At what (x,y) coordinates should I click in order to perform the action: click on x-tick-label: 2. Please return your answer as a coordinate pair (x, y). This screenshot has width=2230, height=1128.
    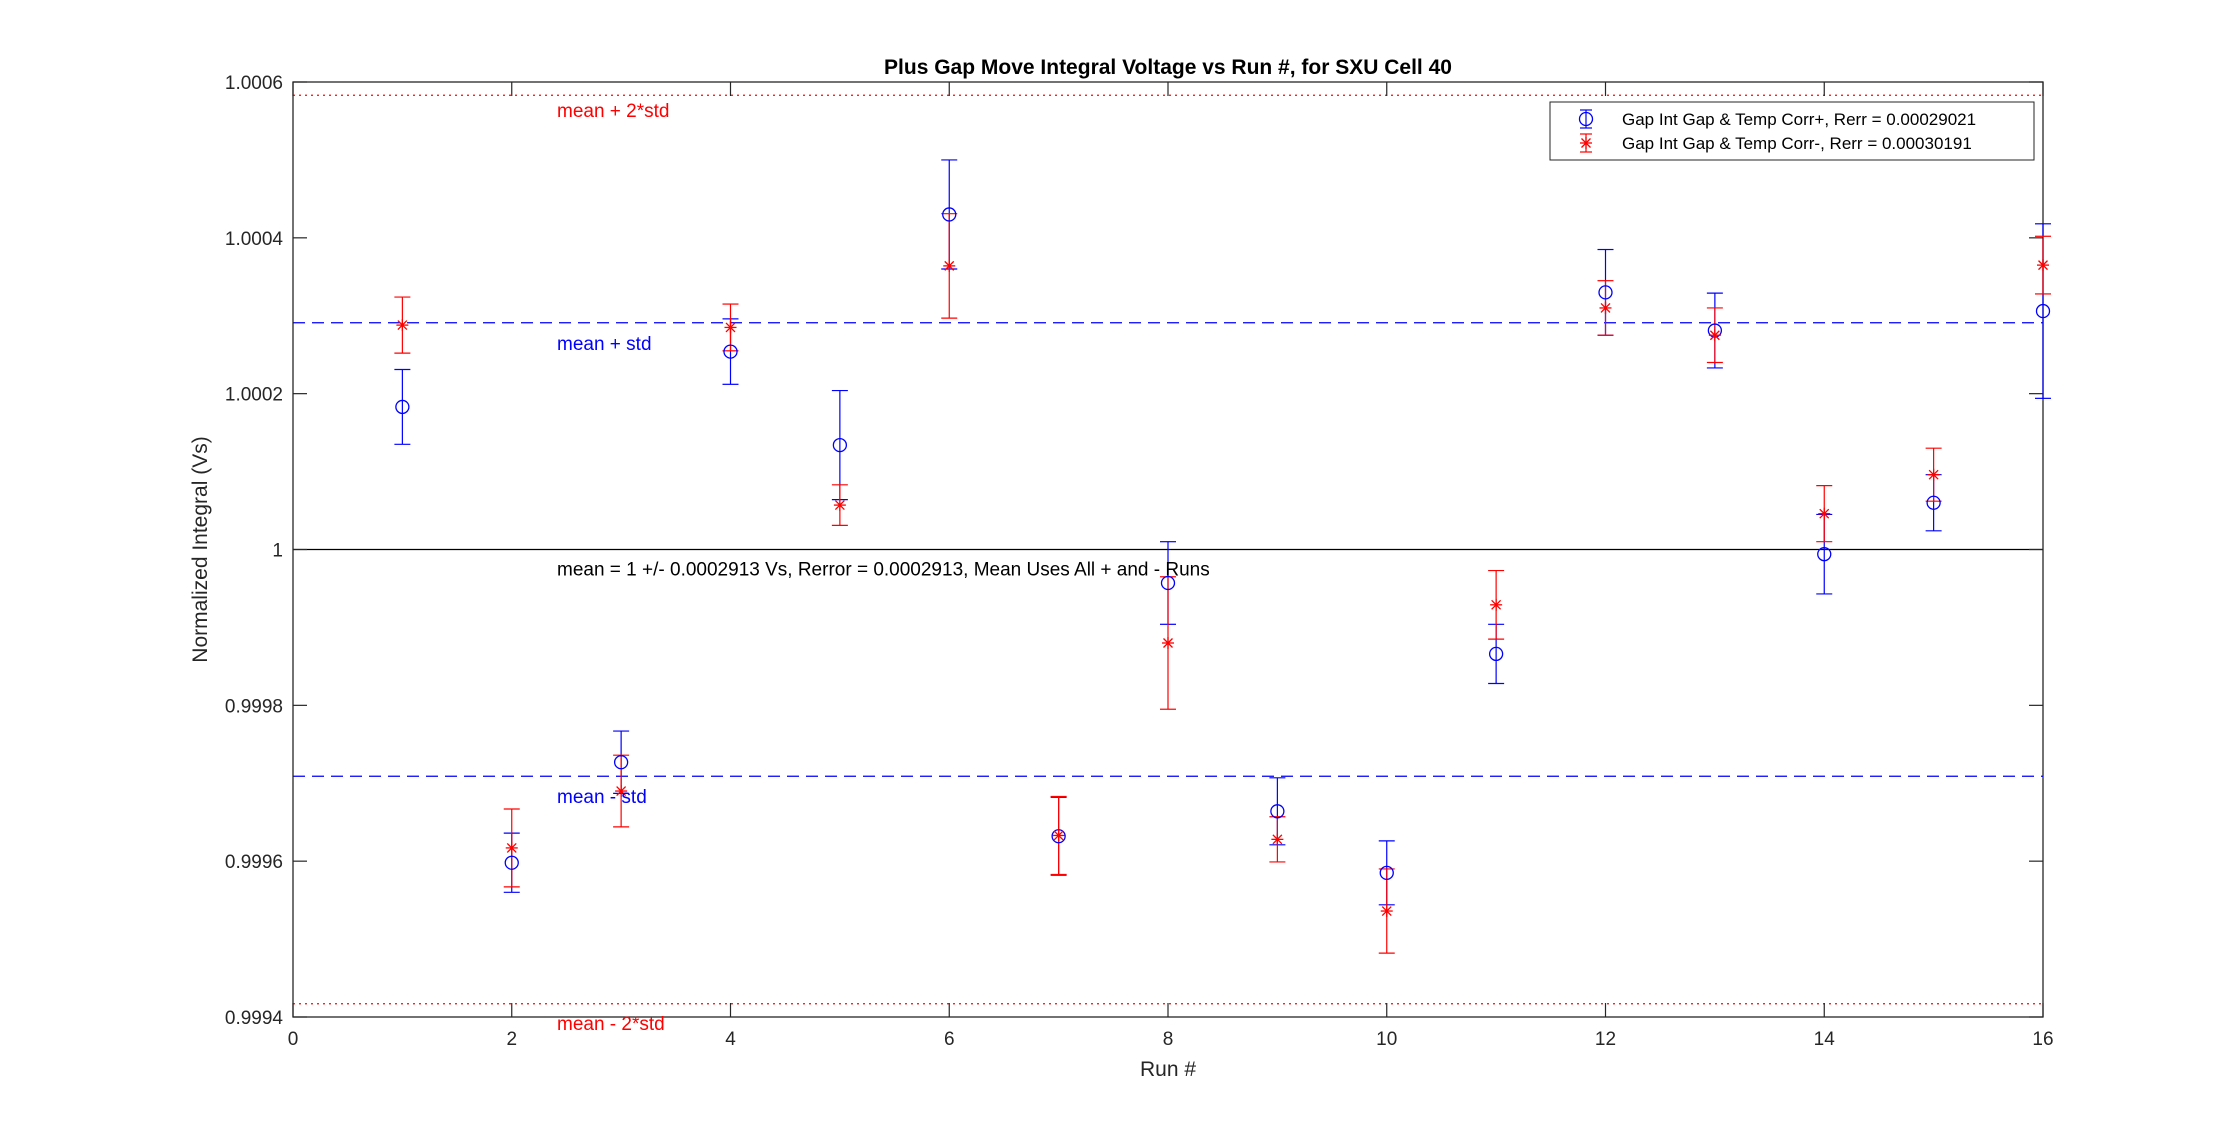
    Looking at the image, I should click on (511, 1039).